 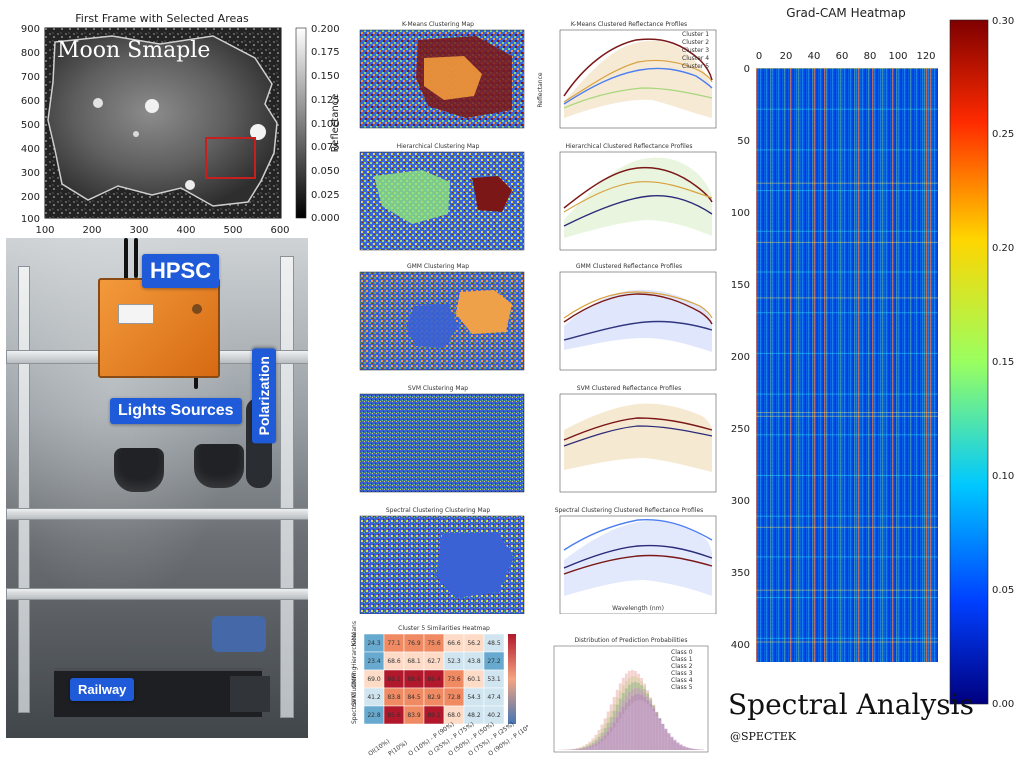 What do you see at coordinates (442, 560) in the screenshot?
I see `cluster-map-spectral: Spectral Clustering Clustering Map` at bounding box center [442, 560].